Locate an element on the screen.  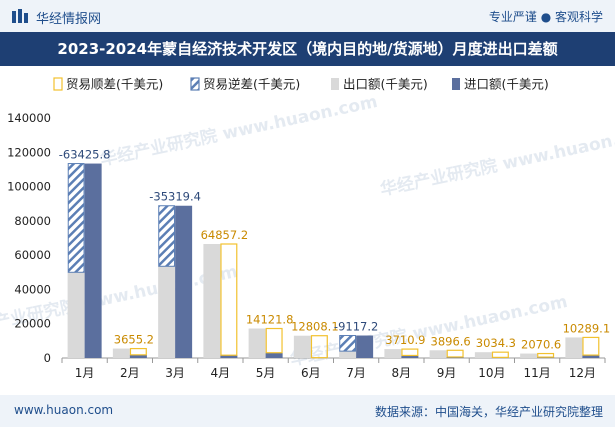
legend-item-export: 出口额(千美元) is located at coordinates (379, 84).